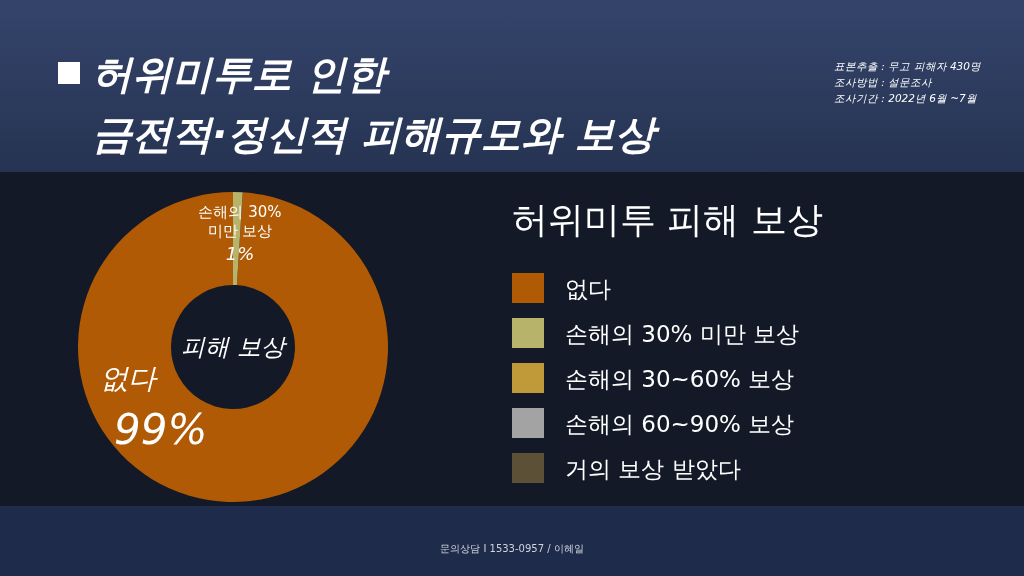 This screenshot has width=1024, height=576. I want to click on text: 조사기간 : 2022년 6월 ~7월, so click(905, 98).